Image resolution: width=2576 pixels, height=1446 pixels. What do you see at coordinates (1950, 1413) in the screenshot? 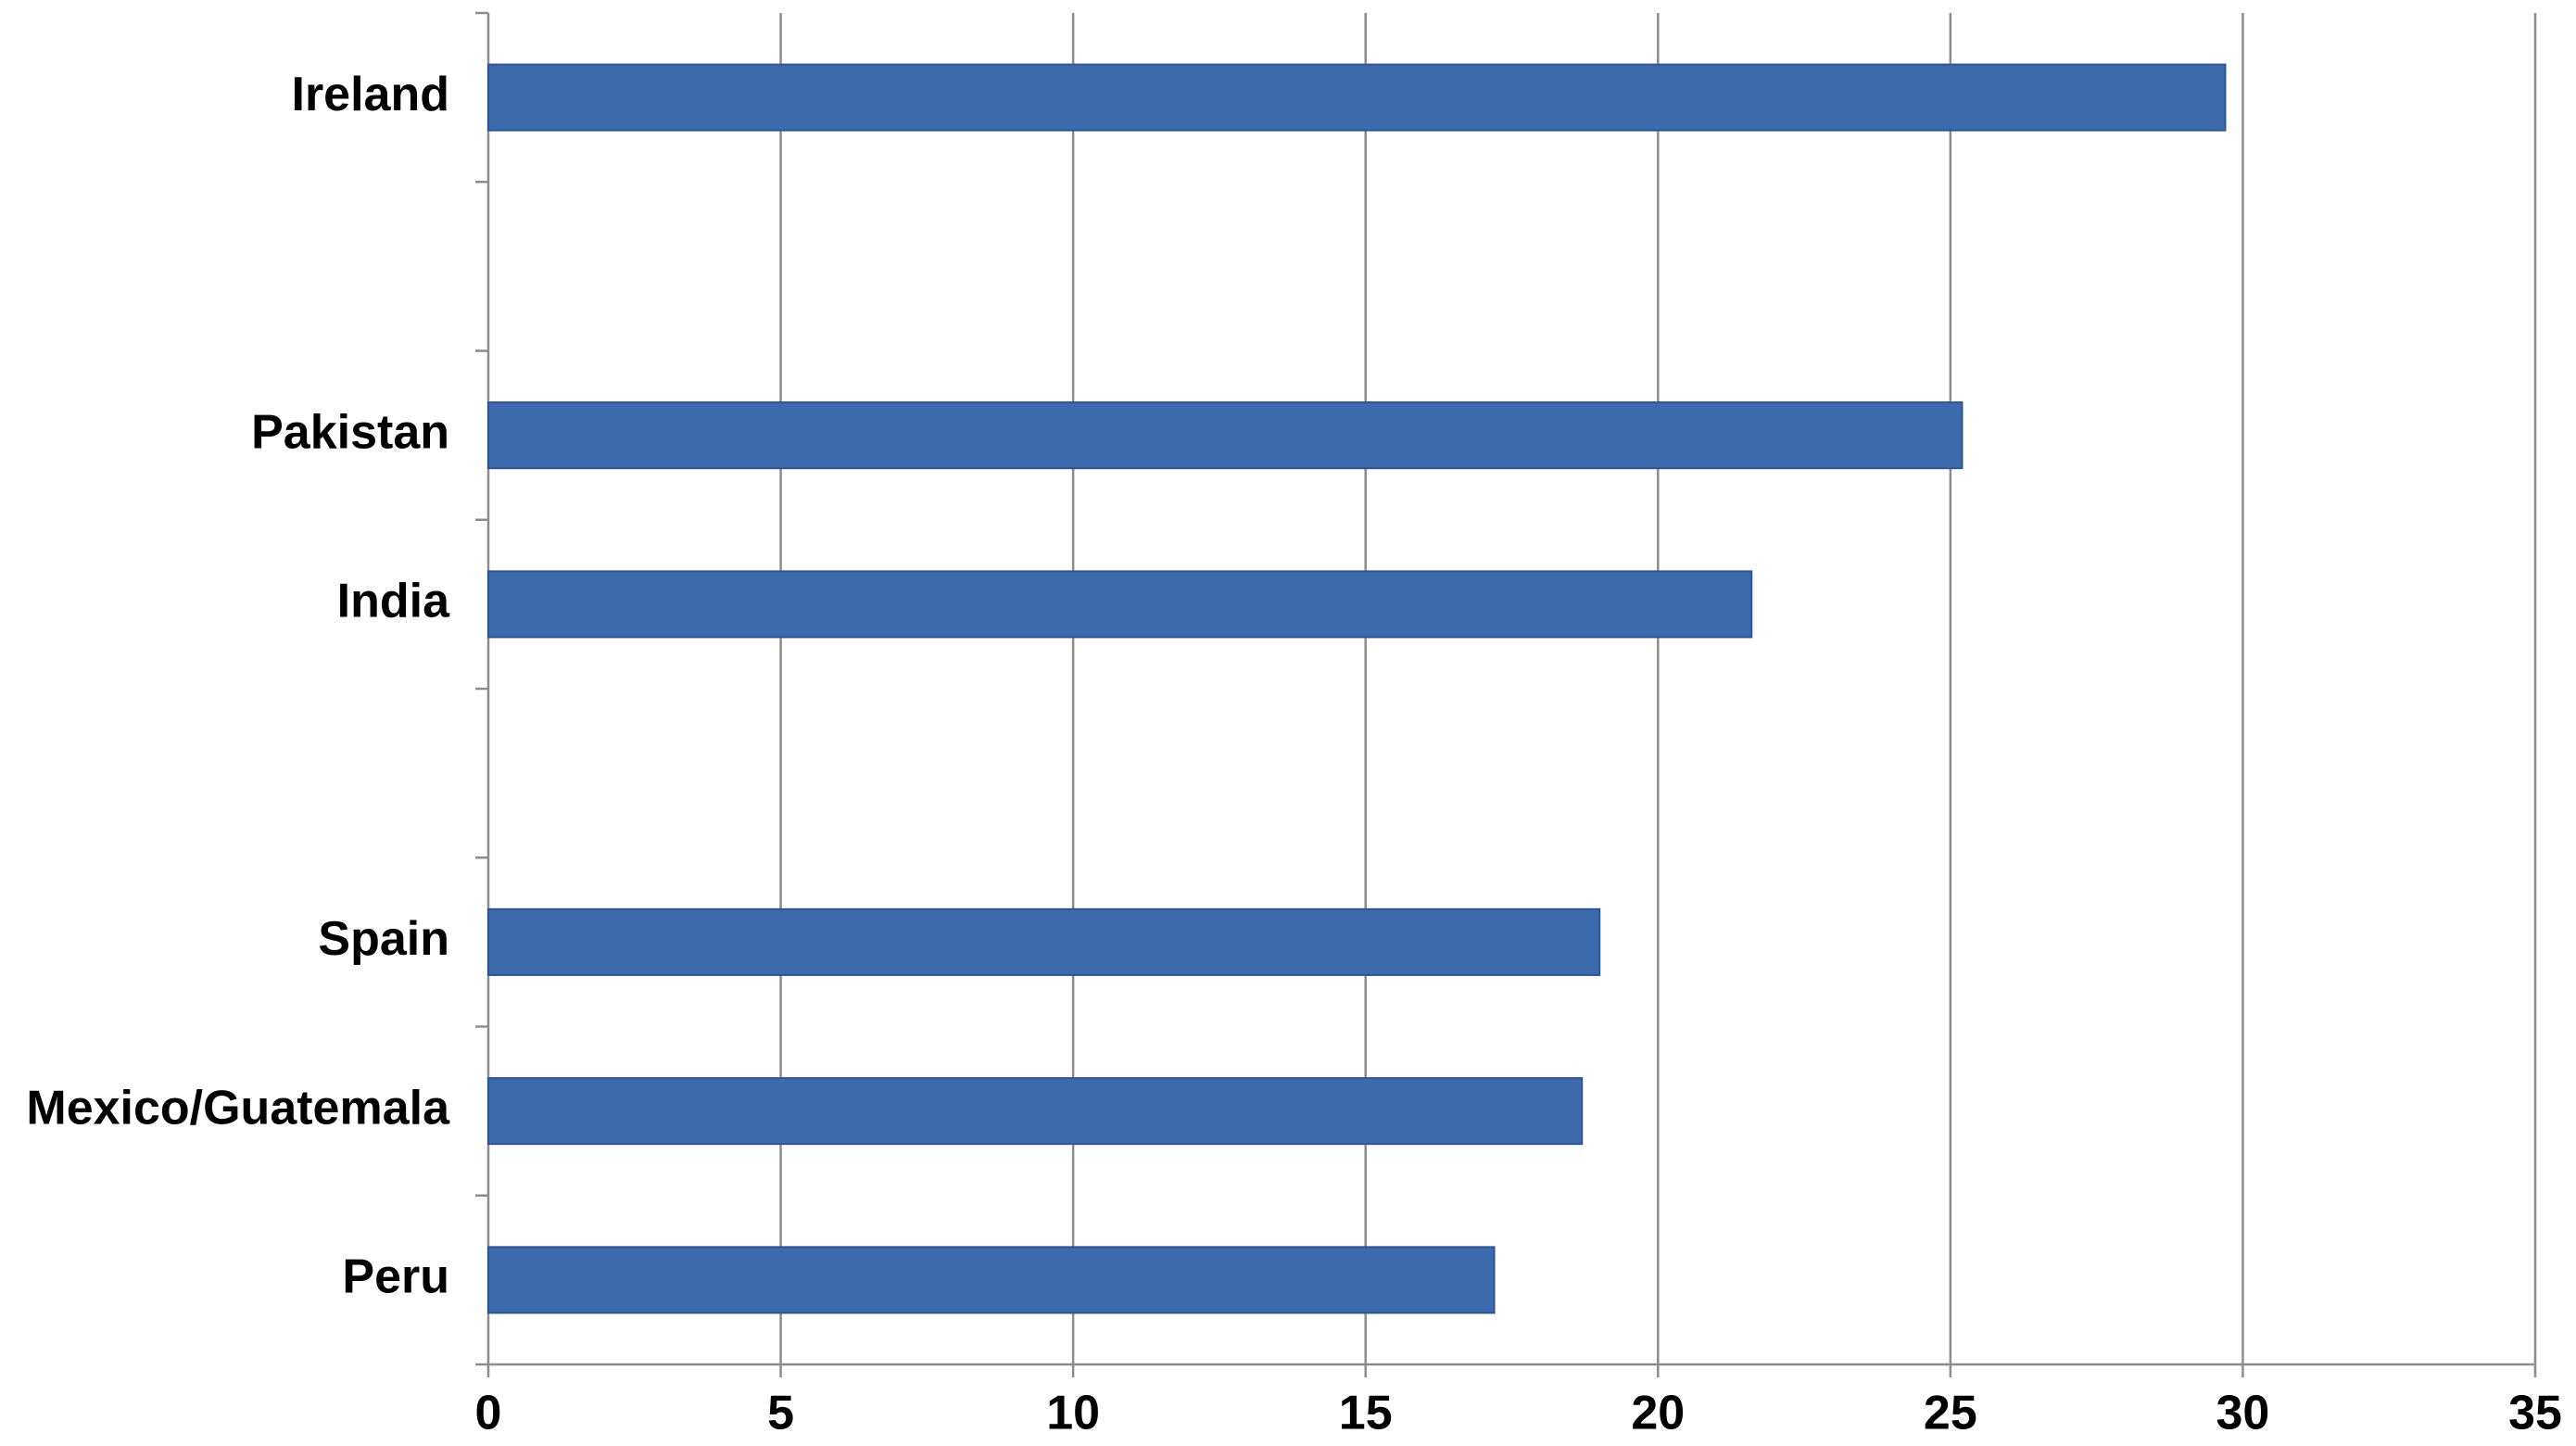
I see `x-tick-label: 25` at bounding box center [1950, 1413].